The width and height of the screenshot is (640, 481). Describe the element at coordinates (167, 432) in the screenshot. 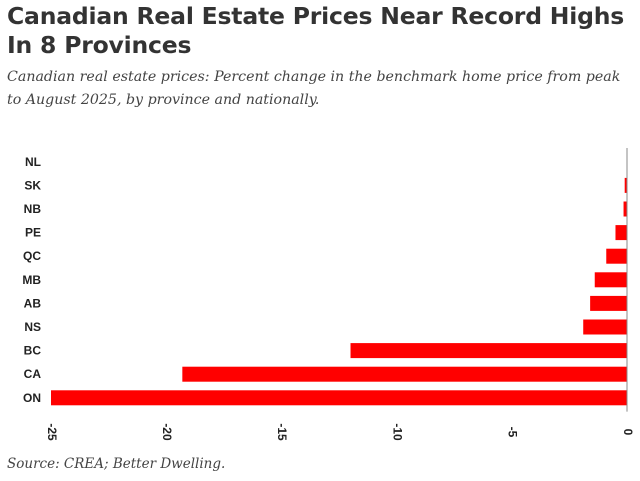

I see `x-tick-label: -20` at that location.